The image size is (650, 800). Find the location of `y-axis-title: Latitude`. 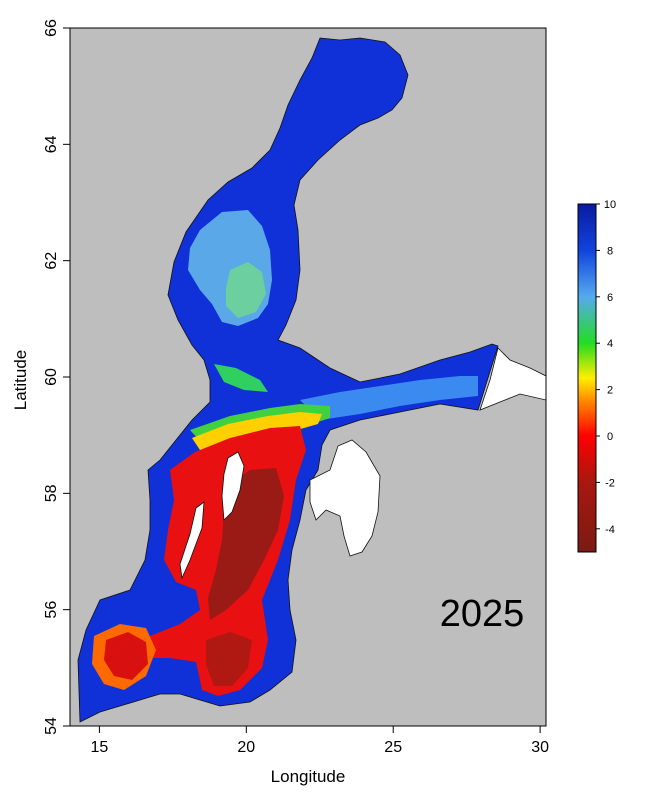

y-axis-title: Latitude is located at coordinates (20, 380).